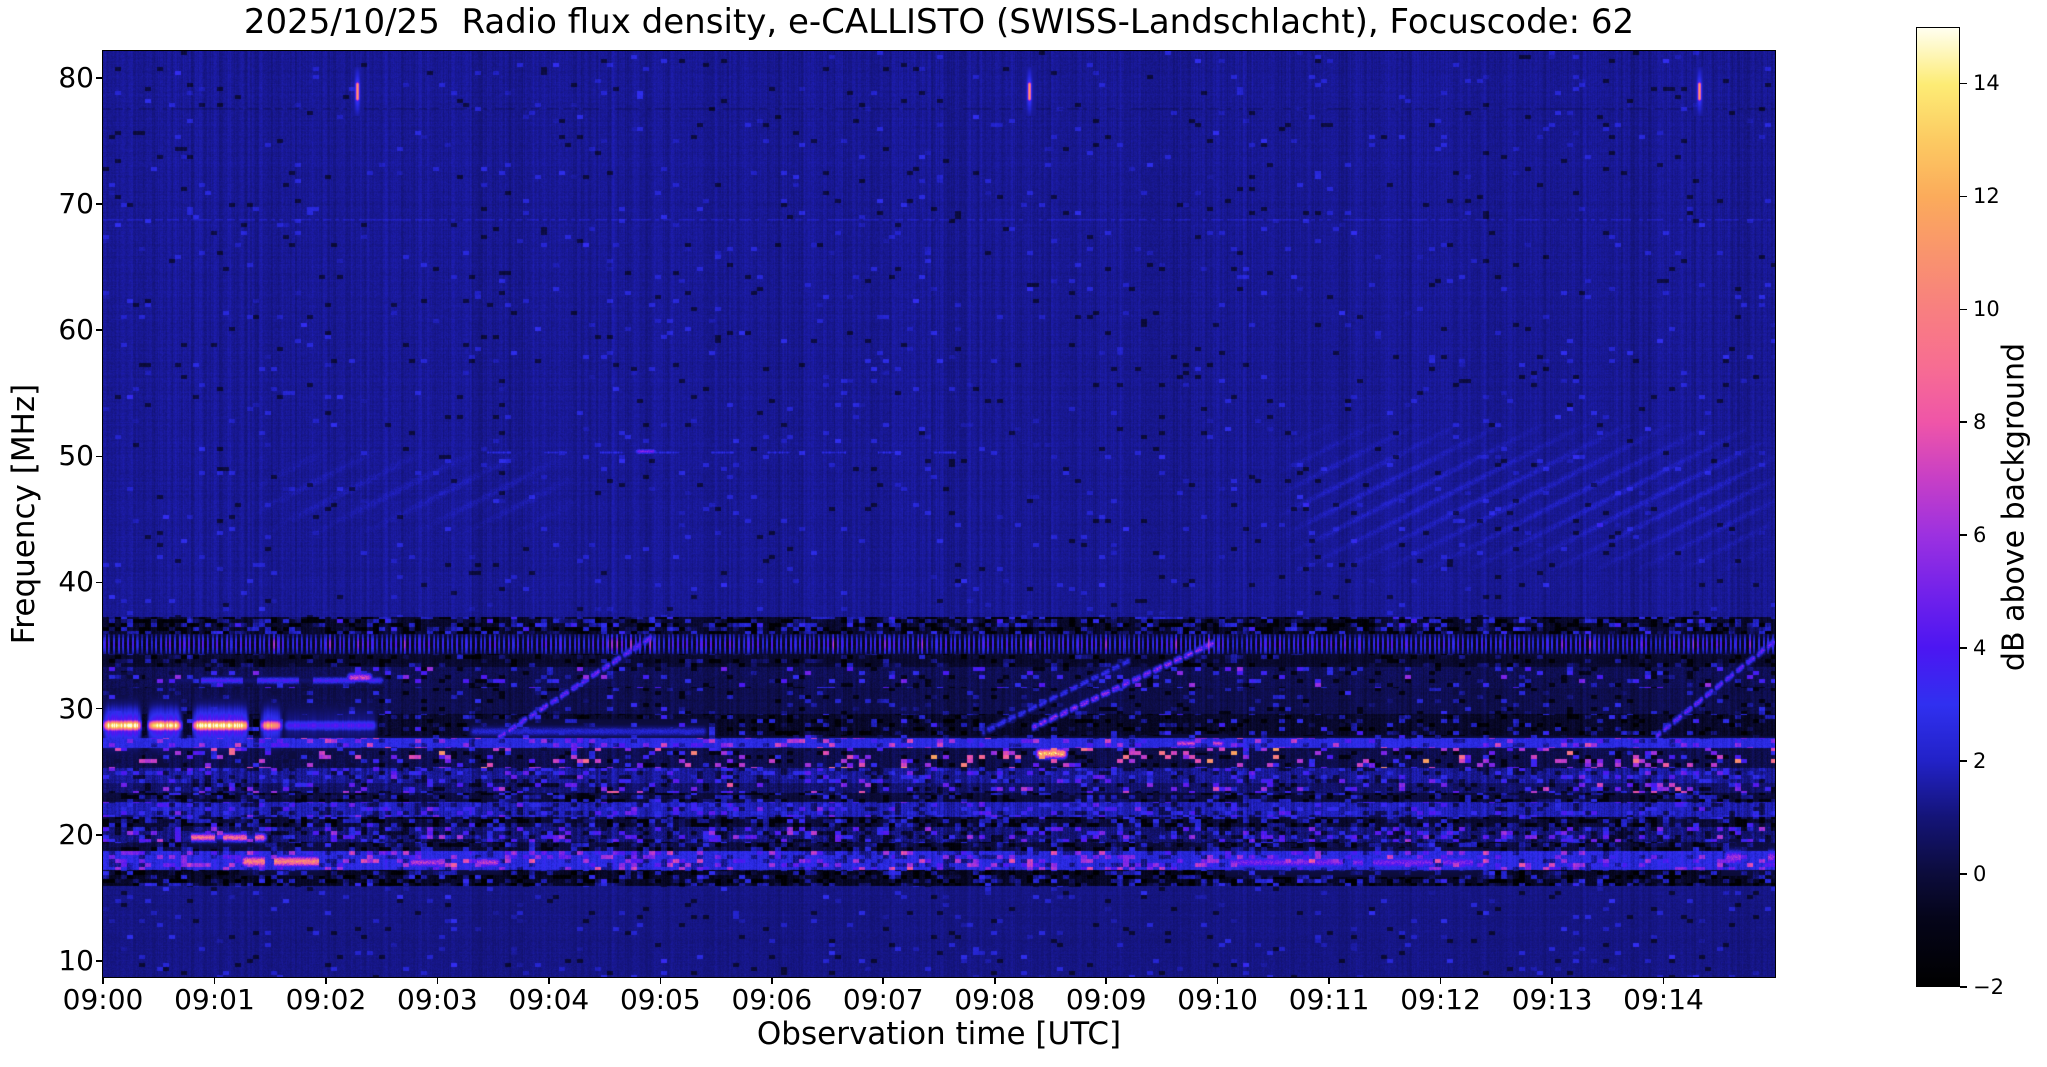  I want to click on x-tick-label: 09:02, so click(326, 999).